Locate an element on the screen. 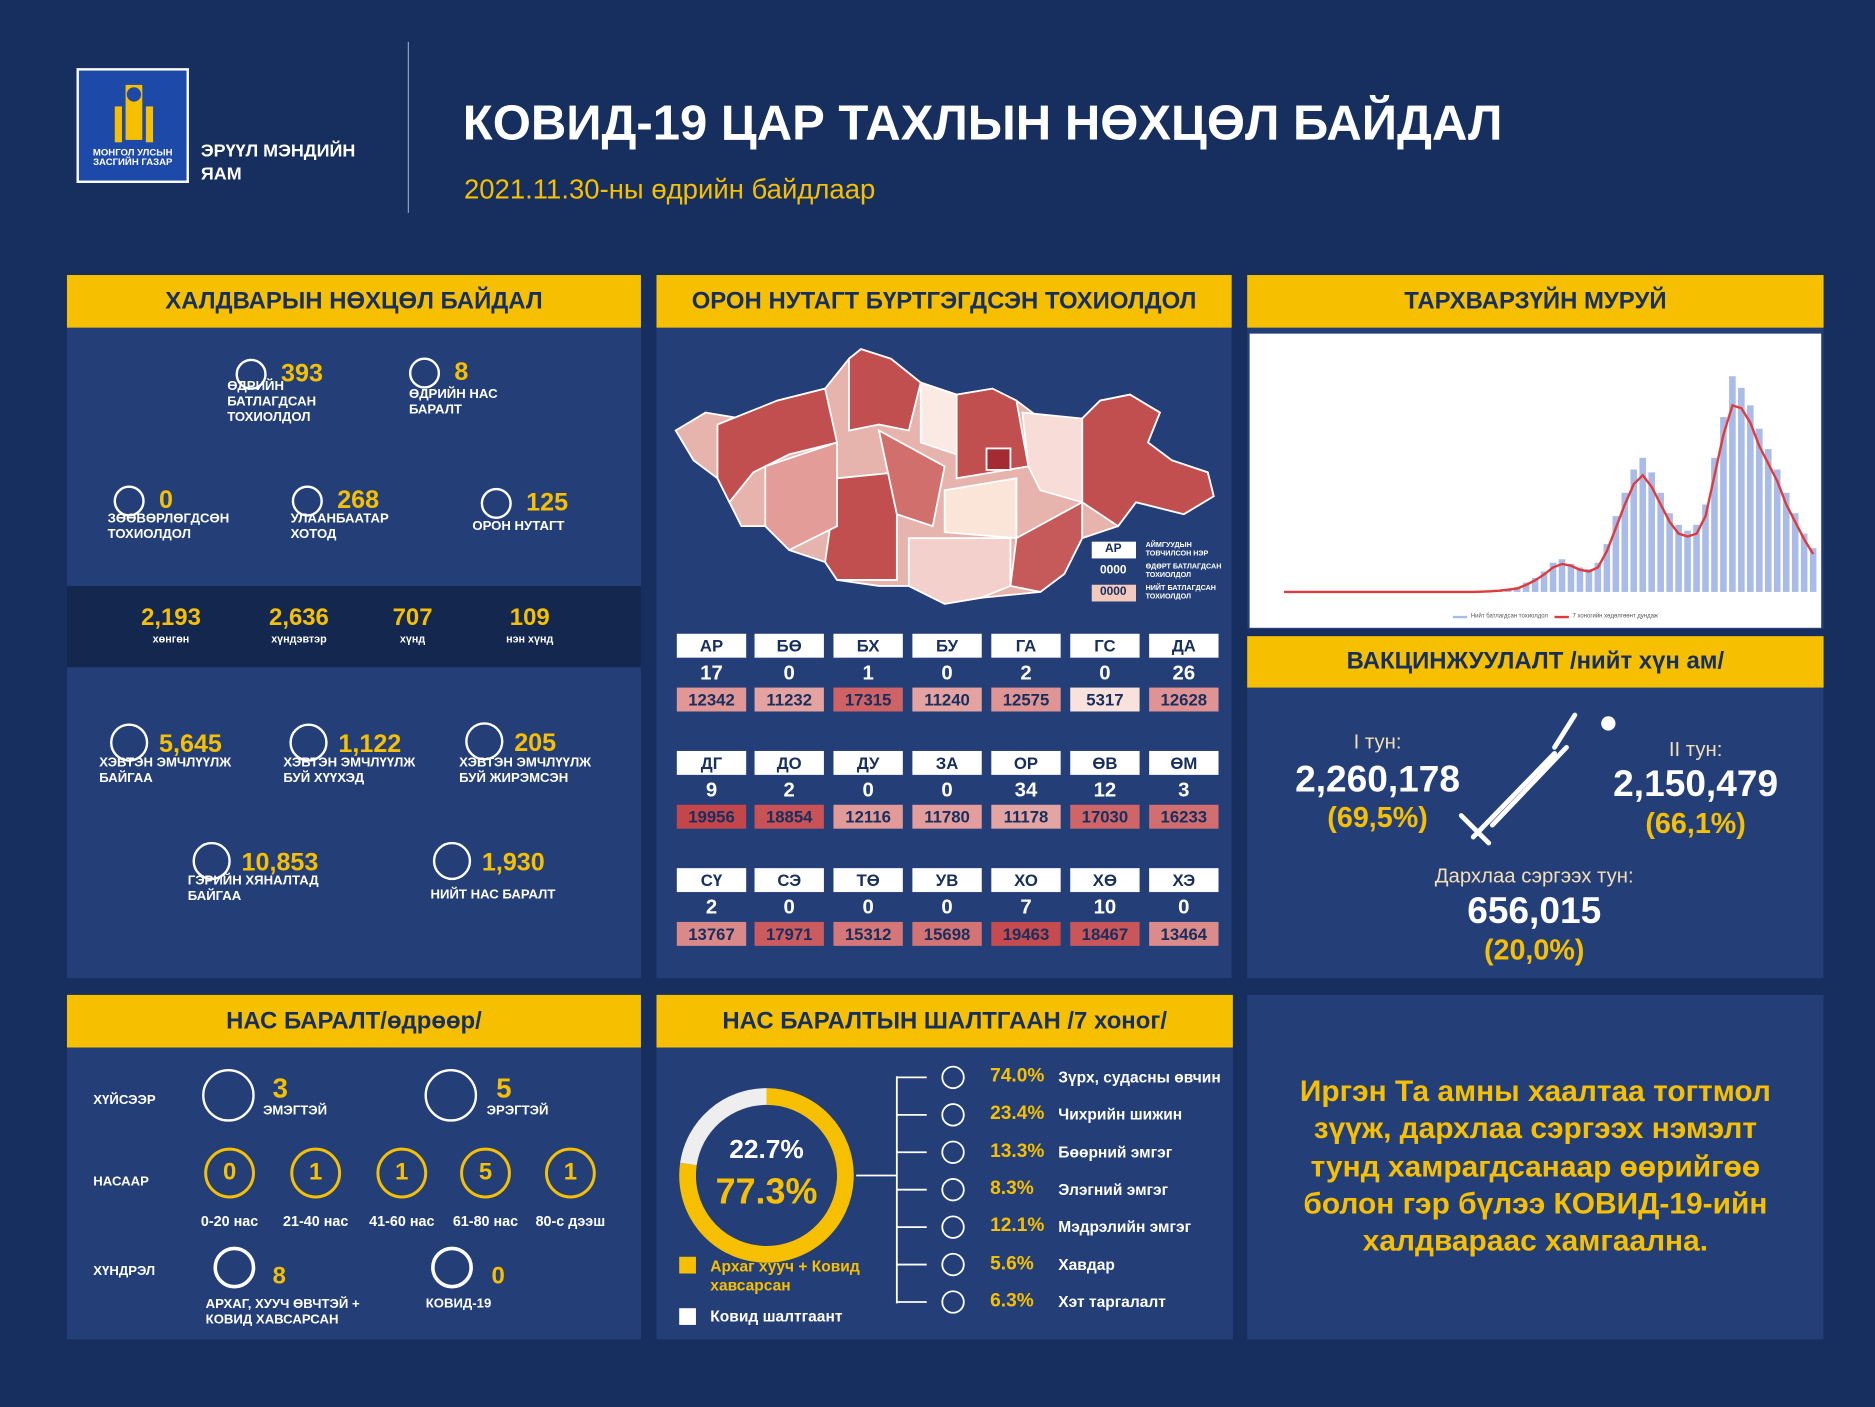 The width and height of the screenshot is (1875, 1407). date: 2021.11.30-ны өдрийн байдлаар is located at coordinates (669, 189).